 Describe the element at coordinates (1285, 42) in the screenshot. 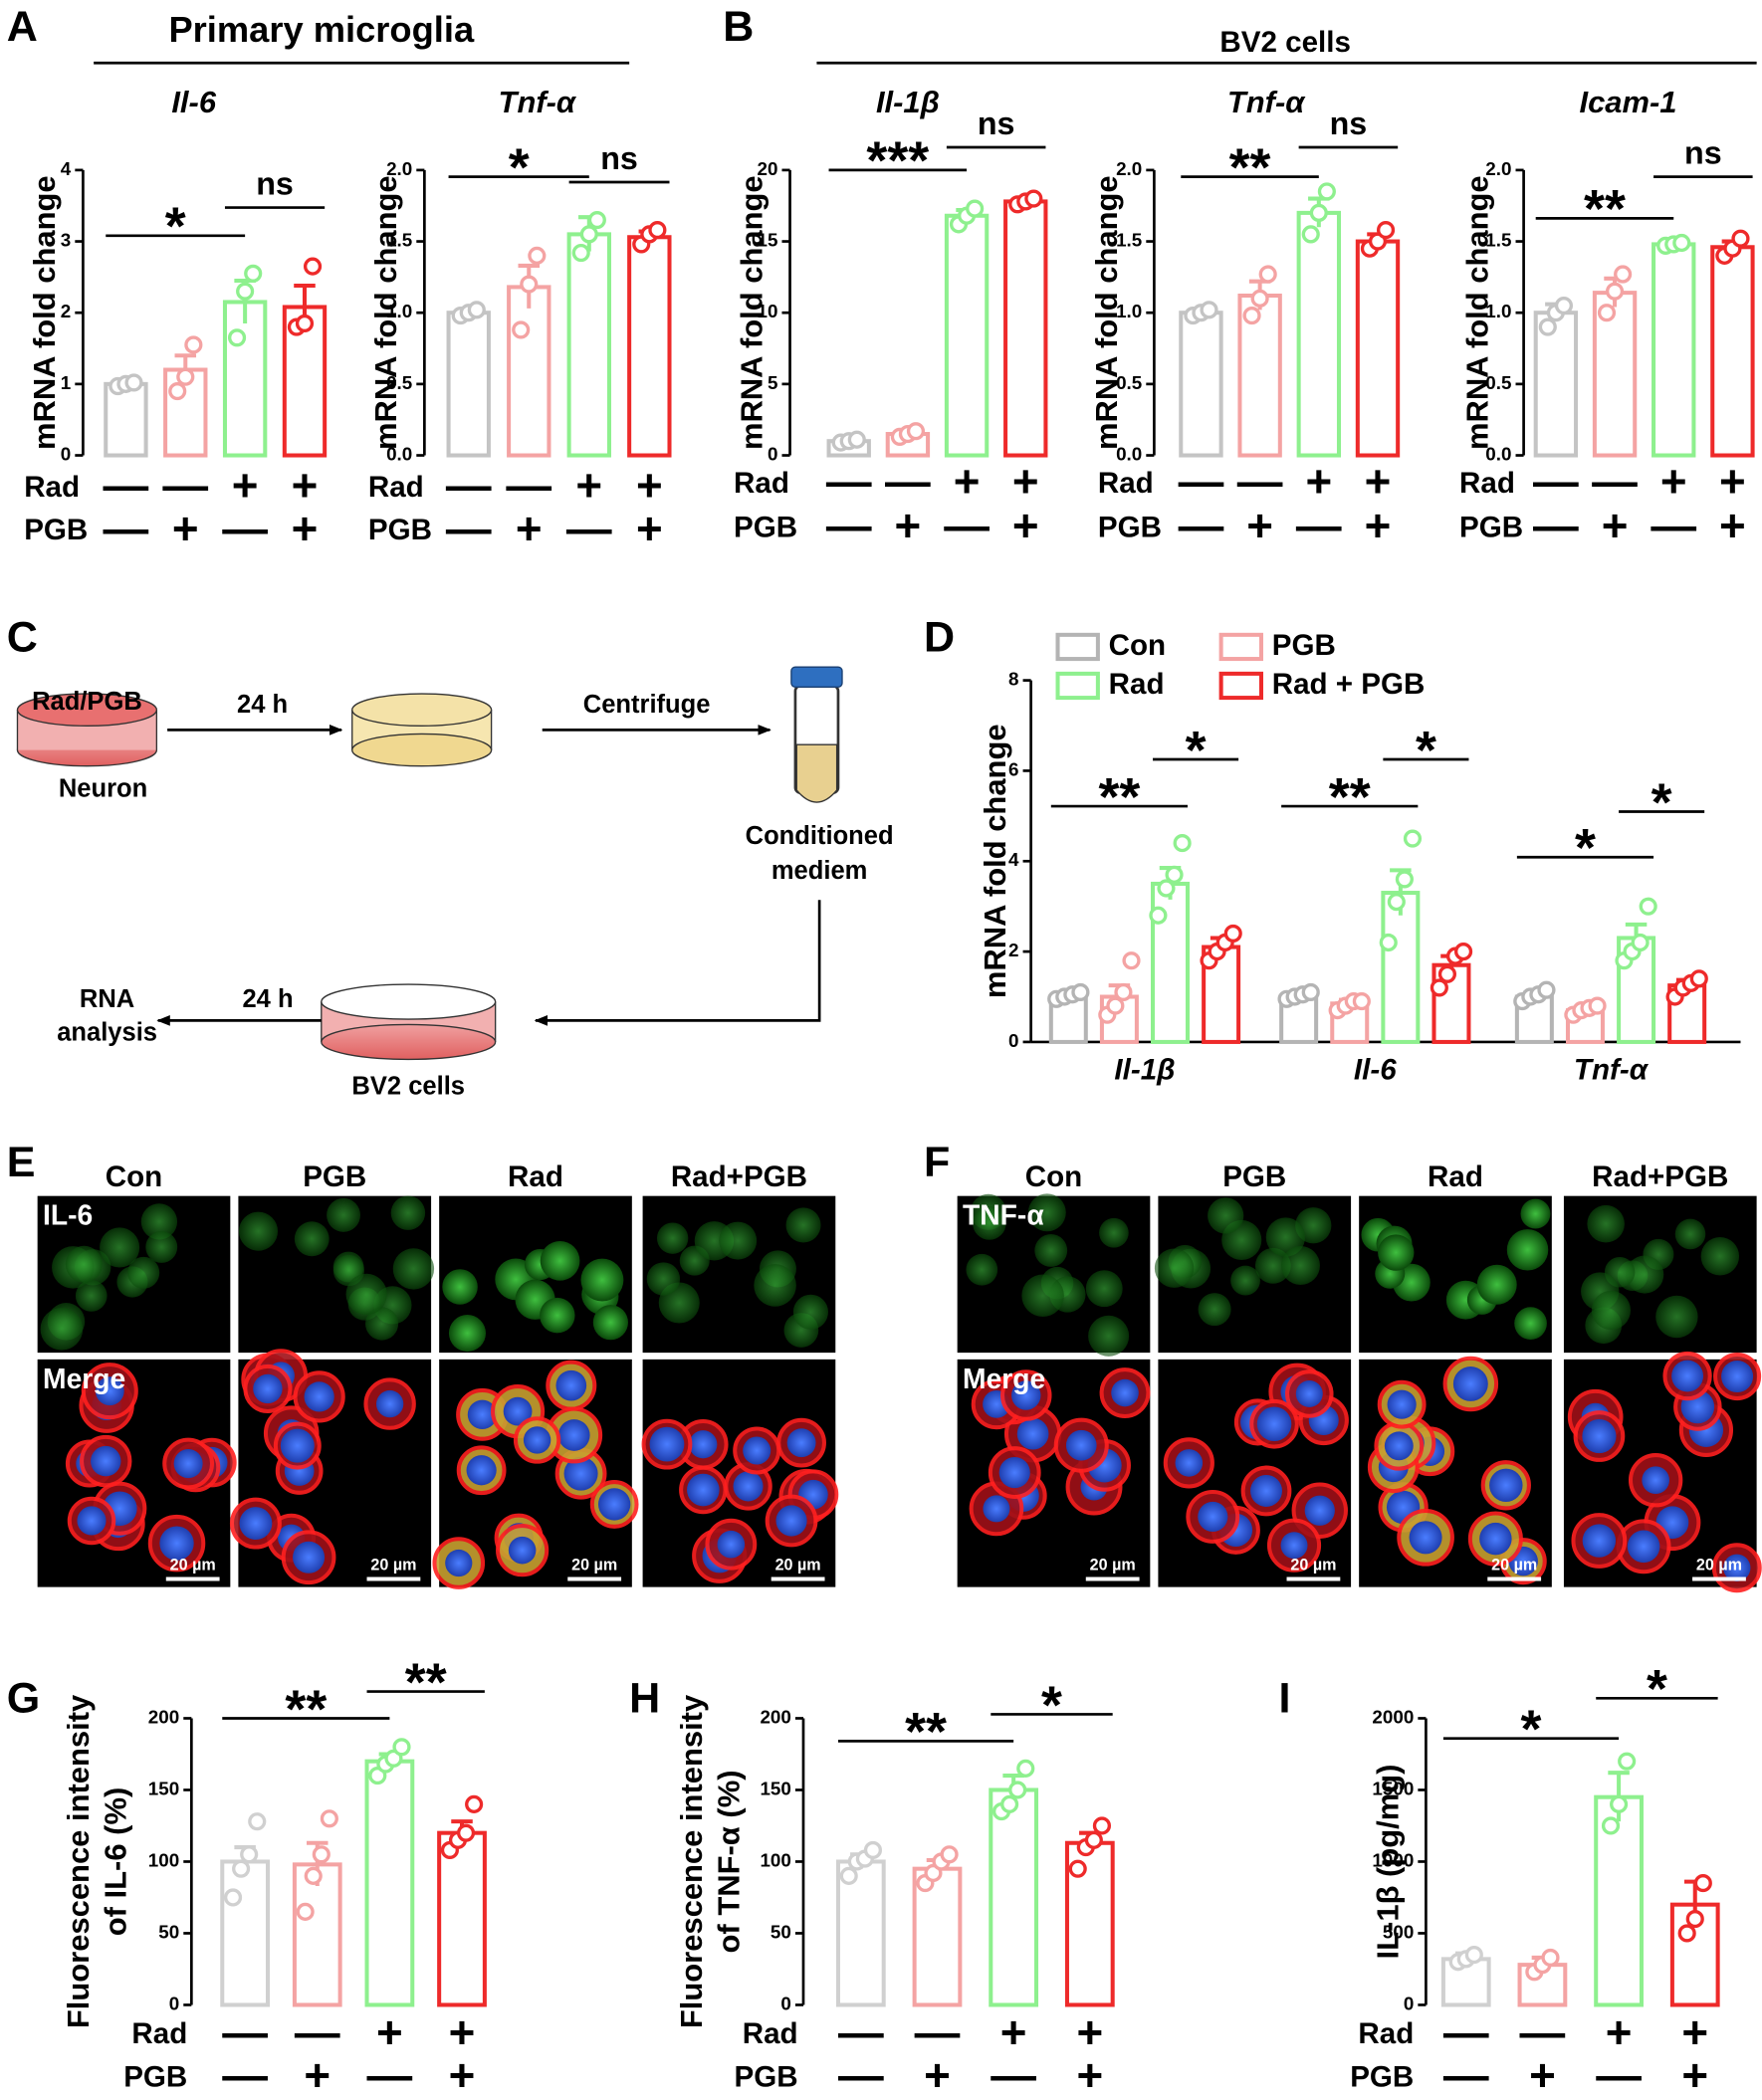

I see `group-title: BV2 cells` at that location.